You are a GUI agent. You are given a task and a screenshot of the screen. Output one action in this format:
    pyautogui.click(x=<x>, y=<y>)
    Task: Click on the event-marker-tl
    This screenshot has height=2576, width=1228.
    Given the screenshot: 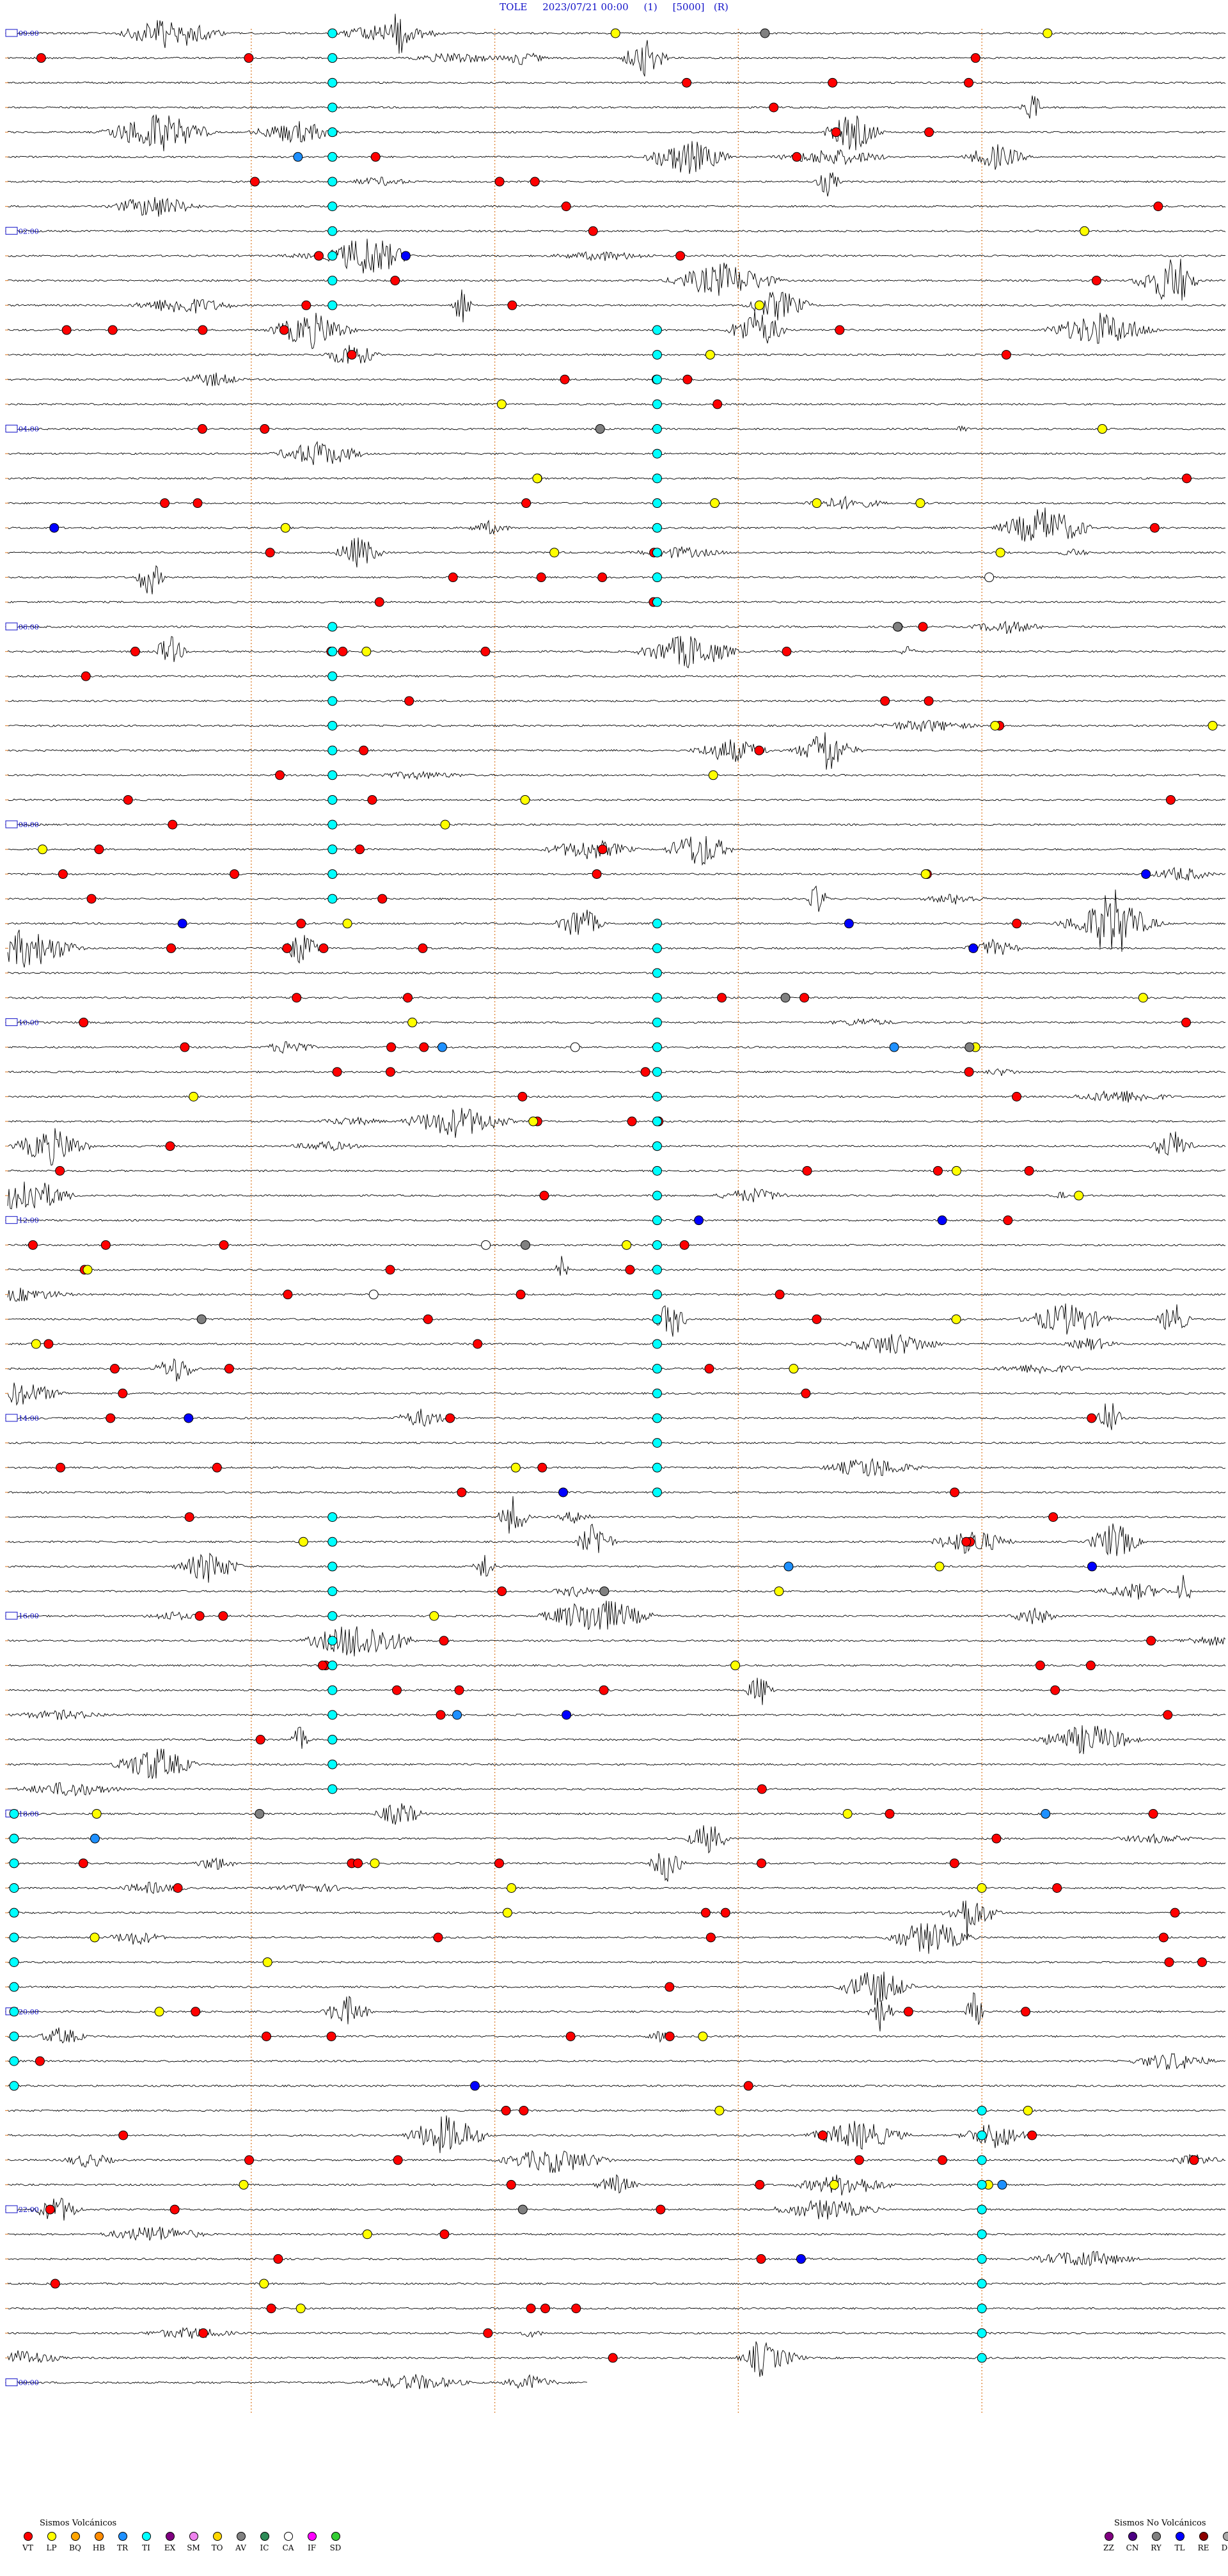 What is the action you would take?
    pyautogui.click(x=475, y=2086)
    